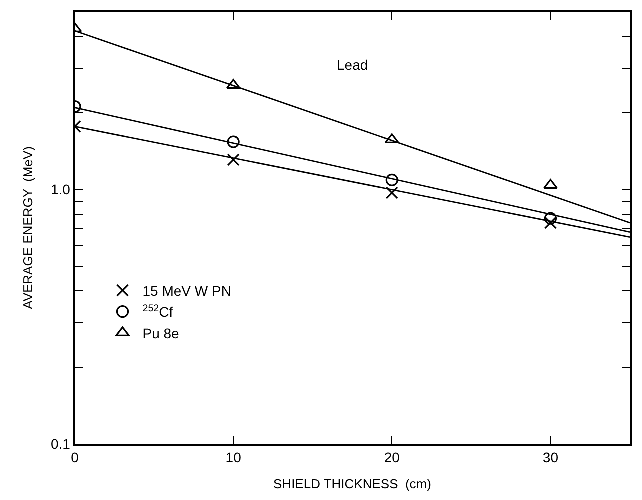 The width and height of the screenshot is (642, 500). I want to click on x-tick-label: 30, so click(550, 458).